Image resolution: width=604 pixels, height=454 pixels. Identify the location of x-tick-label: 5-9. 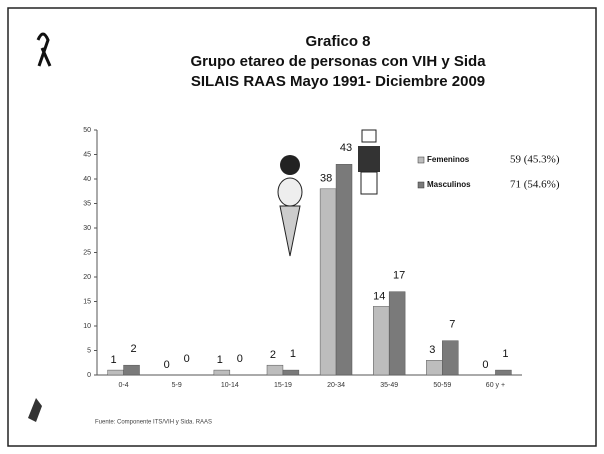
(177, 385).